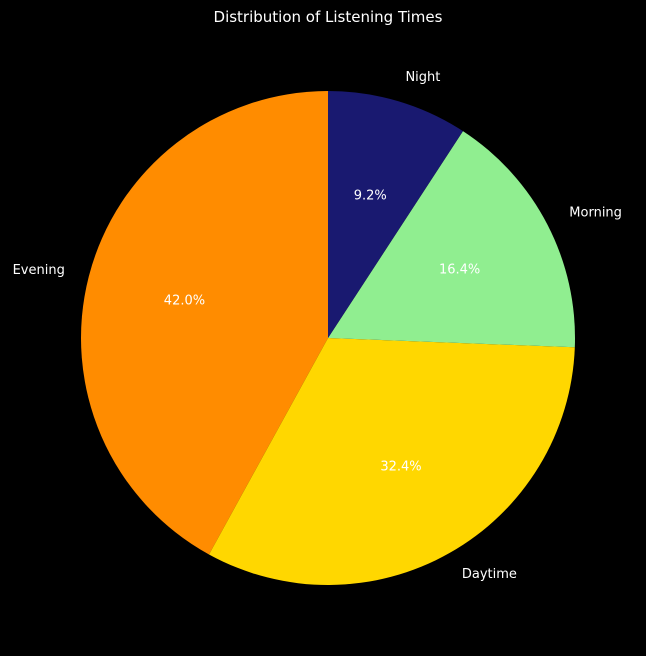 This screenshot has height=656, width=646. What do you see at coordinates (422, 77) in the screenshot?
I see `slice-label-night: Night` at bounding box center [422, 77].